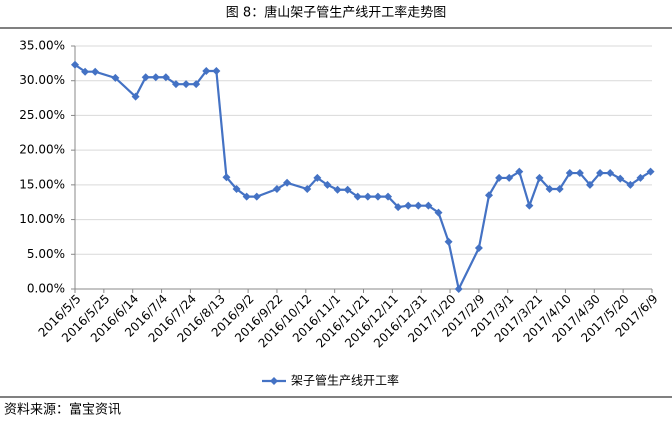 The height and width of the screenshot is (422, 672). I want to click on y-tick-label: 20.00%, so click(42, 150).